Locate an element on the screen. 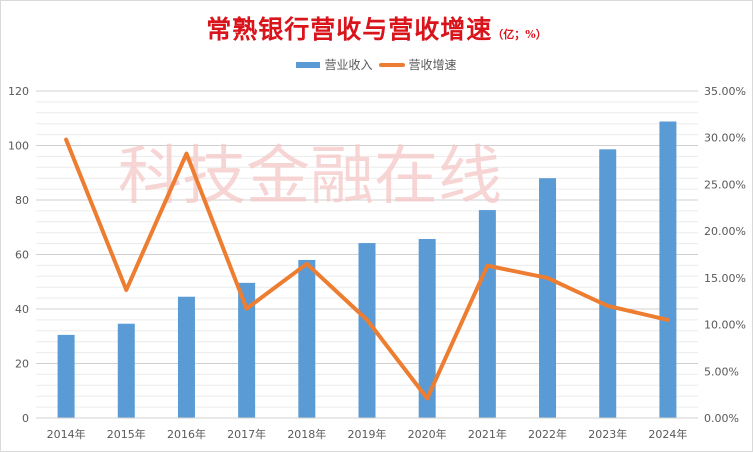 Image resolution: width=753 pixels, height=452 pixels. right-axis-tick: 30.00% is located at coordinates (725, 138).